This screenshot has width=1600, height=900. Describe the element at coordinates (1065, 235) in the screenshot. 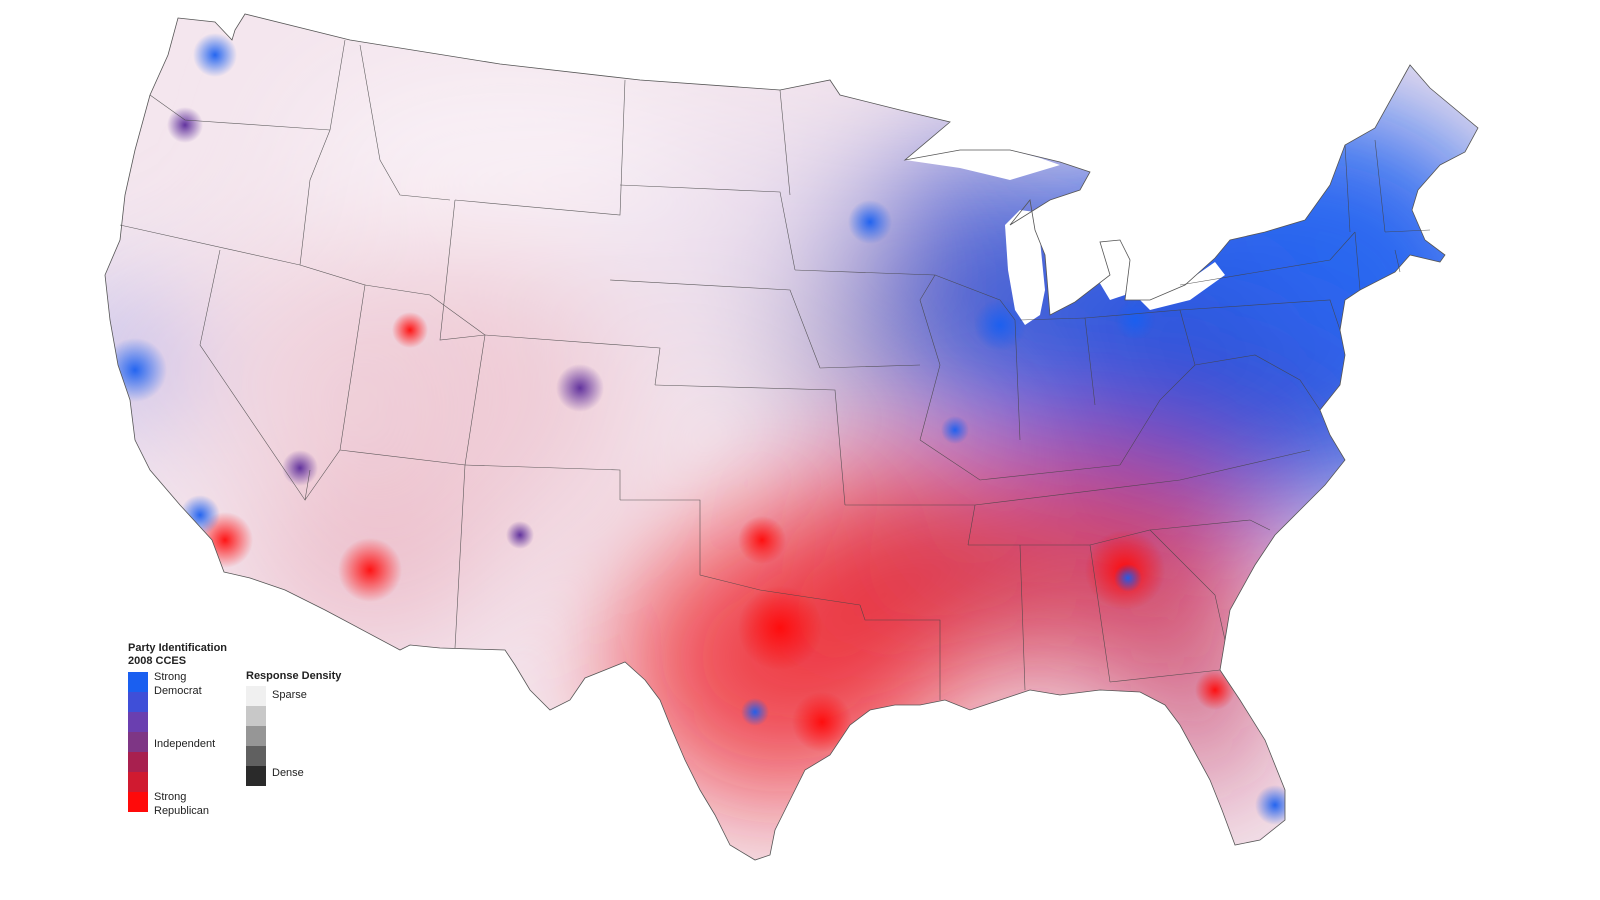

I see `great-lakes` at that location.